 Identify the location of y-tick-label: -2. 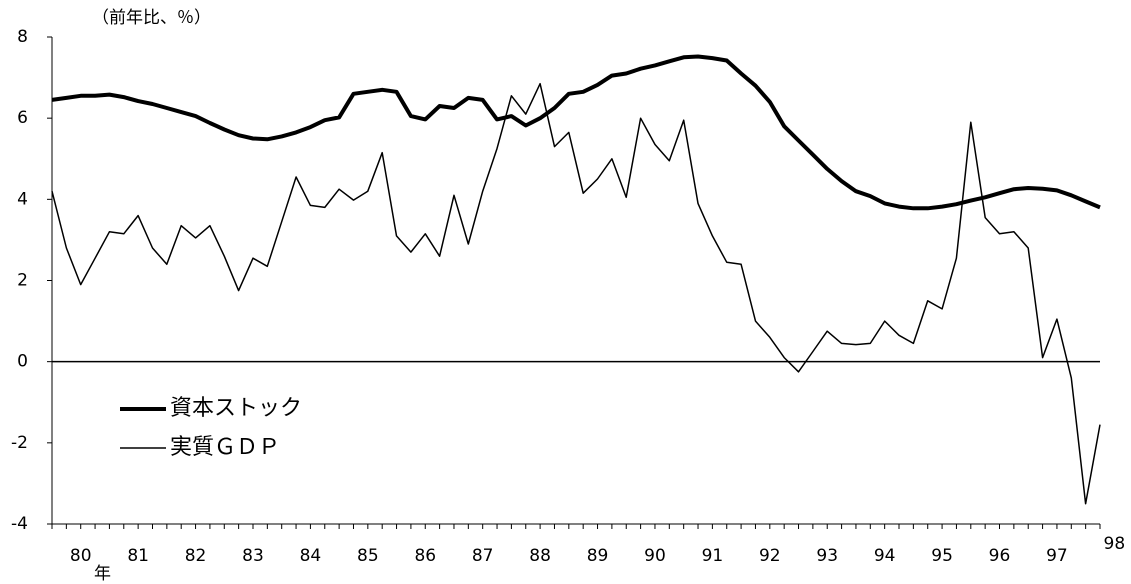
(19, 443).